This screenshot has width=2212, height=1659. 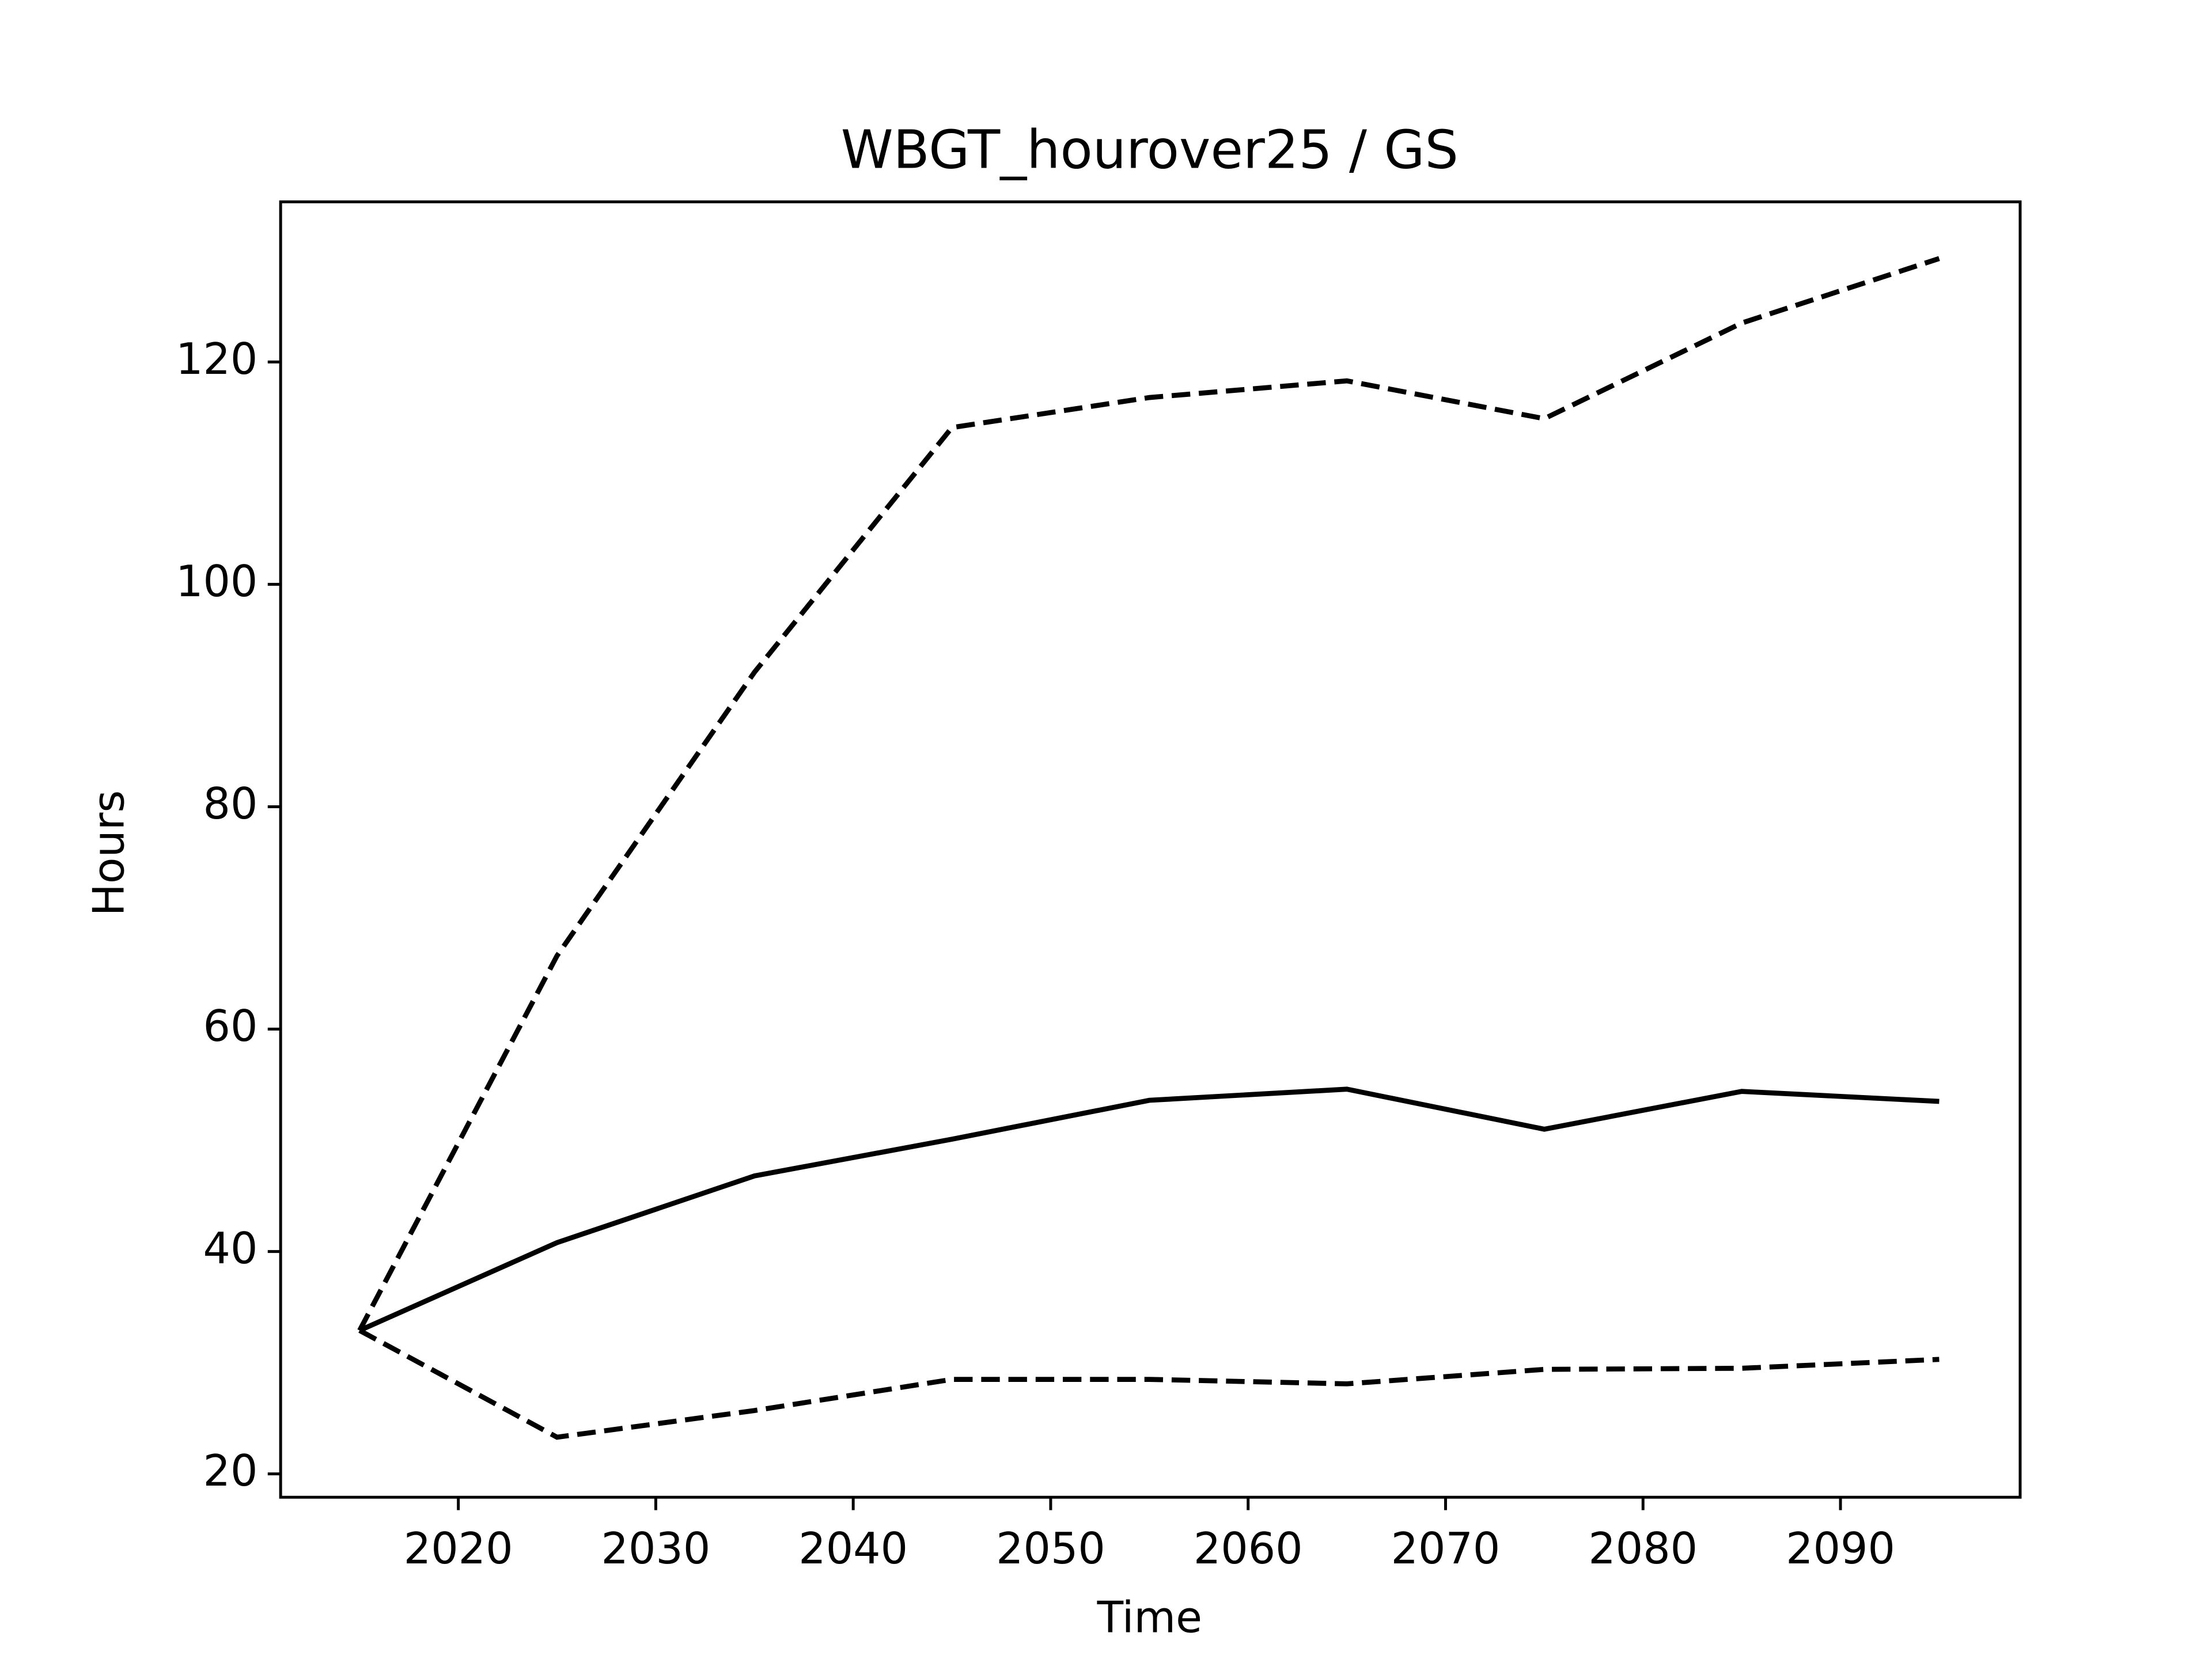 What do you see at coordinates (216, 359) in the screenshot?
I see `y-tick-label: 120` at bounding box center [216, 359].